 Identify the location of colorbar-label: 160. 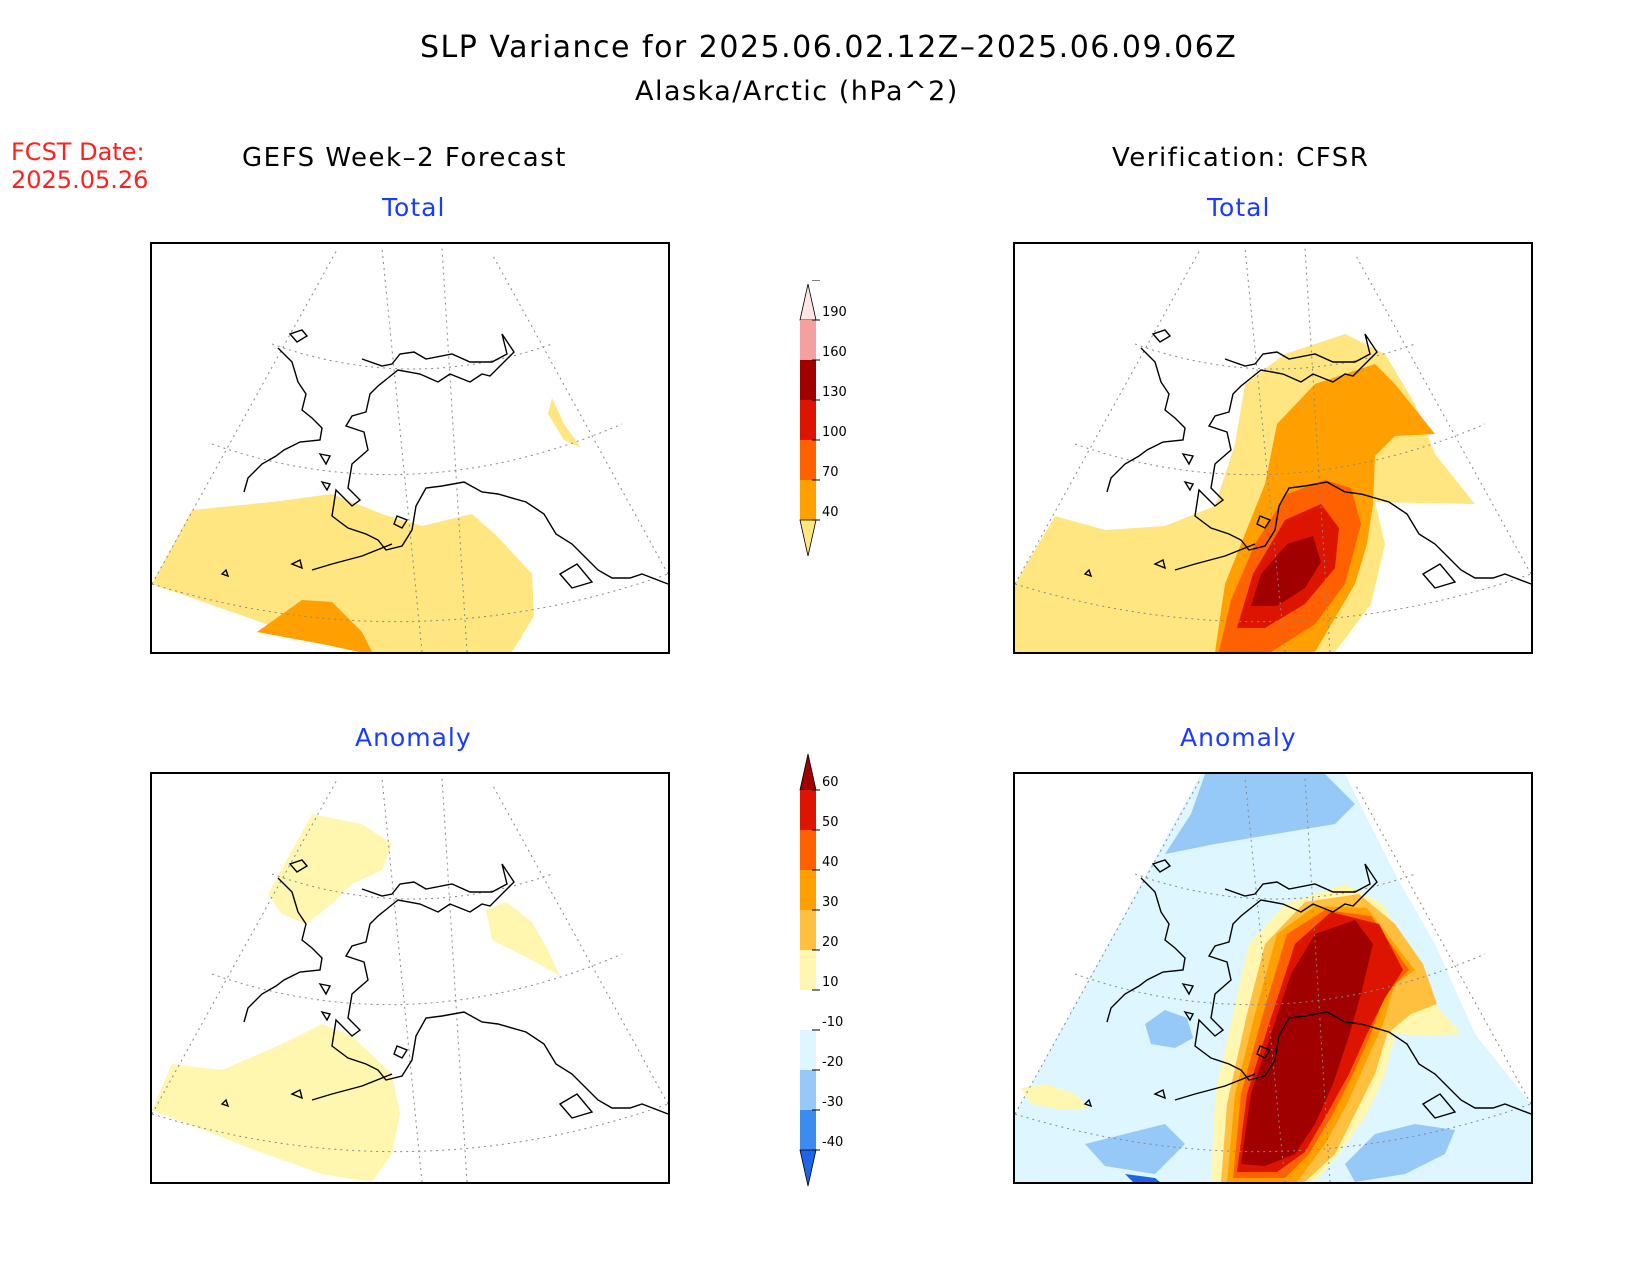
(834, 352).